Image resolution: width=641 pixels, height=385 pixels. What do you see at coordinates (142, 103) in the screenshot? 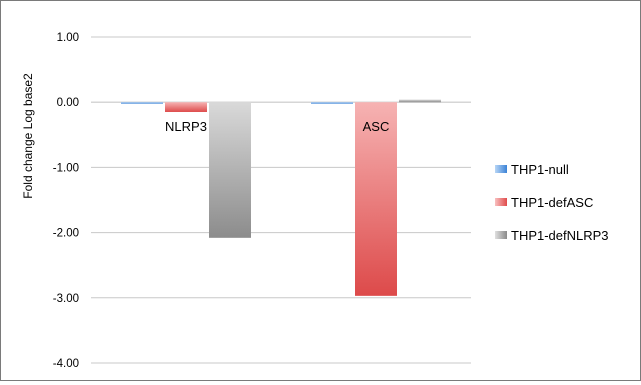
I see `bar-nlrp3-thp1-null` at bounding box center [142, 103].